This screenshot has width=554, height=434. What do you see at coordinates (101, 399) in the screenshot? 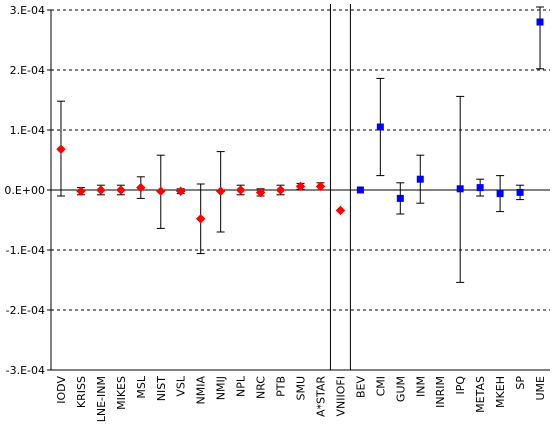
I see `x-tick-label: LNE-INM` at bounding box center [101, 399].